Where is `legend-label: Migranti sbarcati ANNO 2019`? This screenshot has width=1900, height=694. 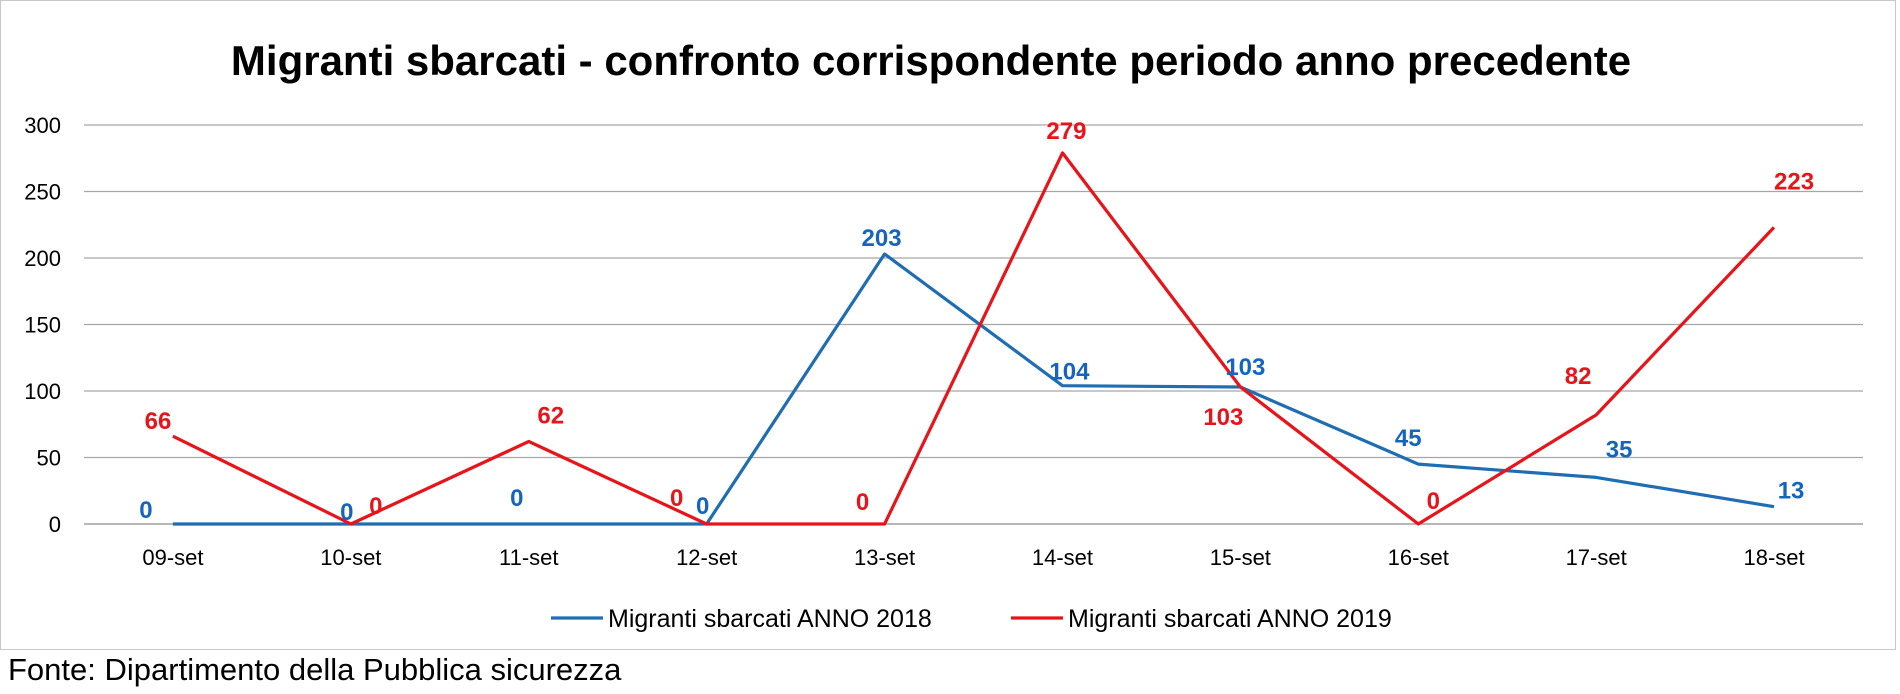 legend-label: Migranti sbarcati ANNO 2019 is located at coordinates (1230, 619).